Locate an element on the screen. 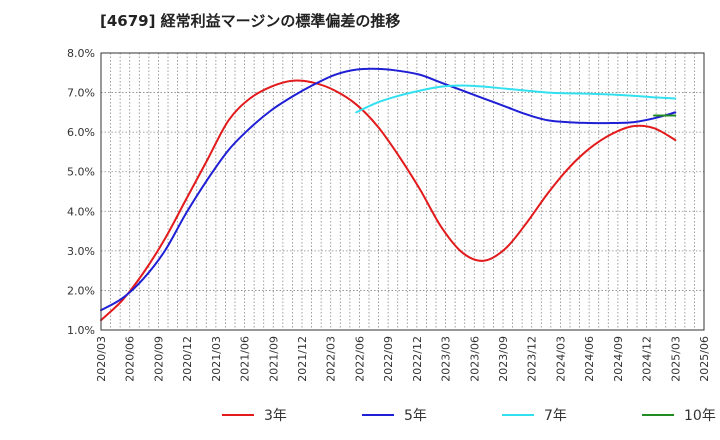 The width and height of the screenshot is (720, 440). x-tick-label: 2022/09 is located at coordinates (388, 359).